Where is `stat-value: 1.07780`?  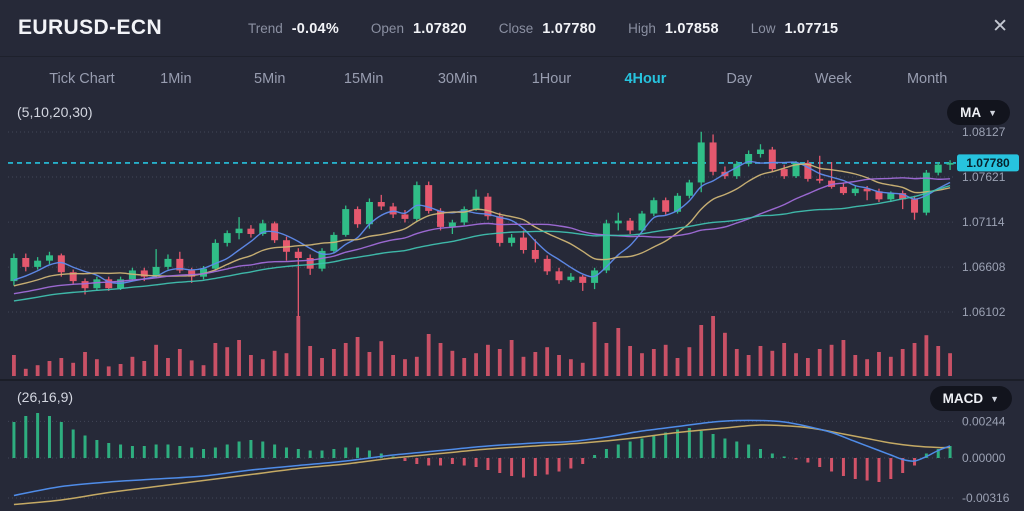 stat-value: 1.07780 is located at coordinates (569, 28).